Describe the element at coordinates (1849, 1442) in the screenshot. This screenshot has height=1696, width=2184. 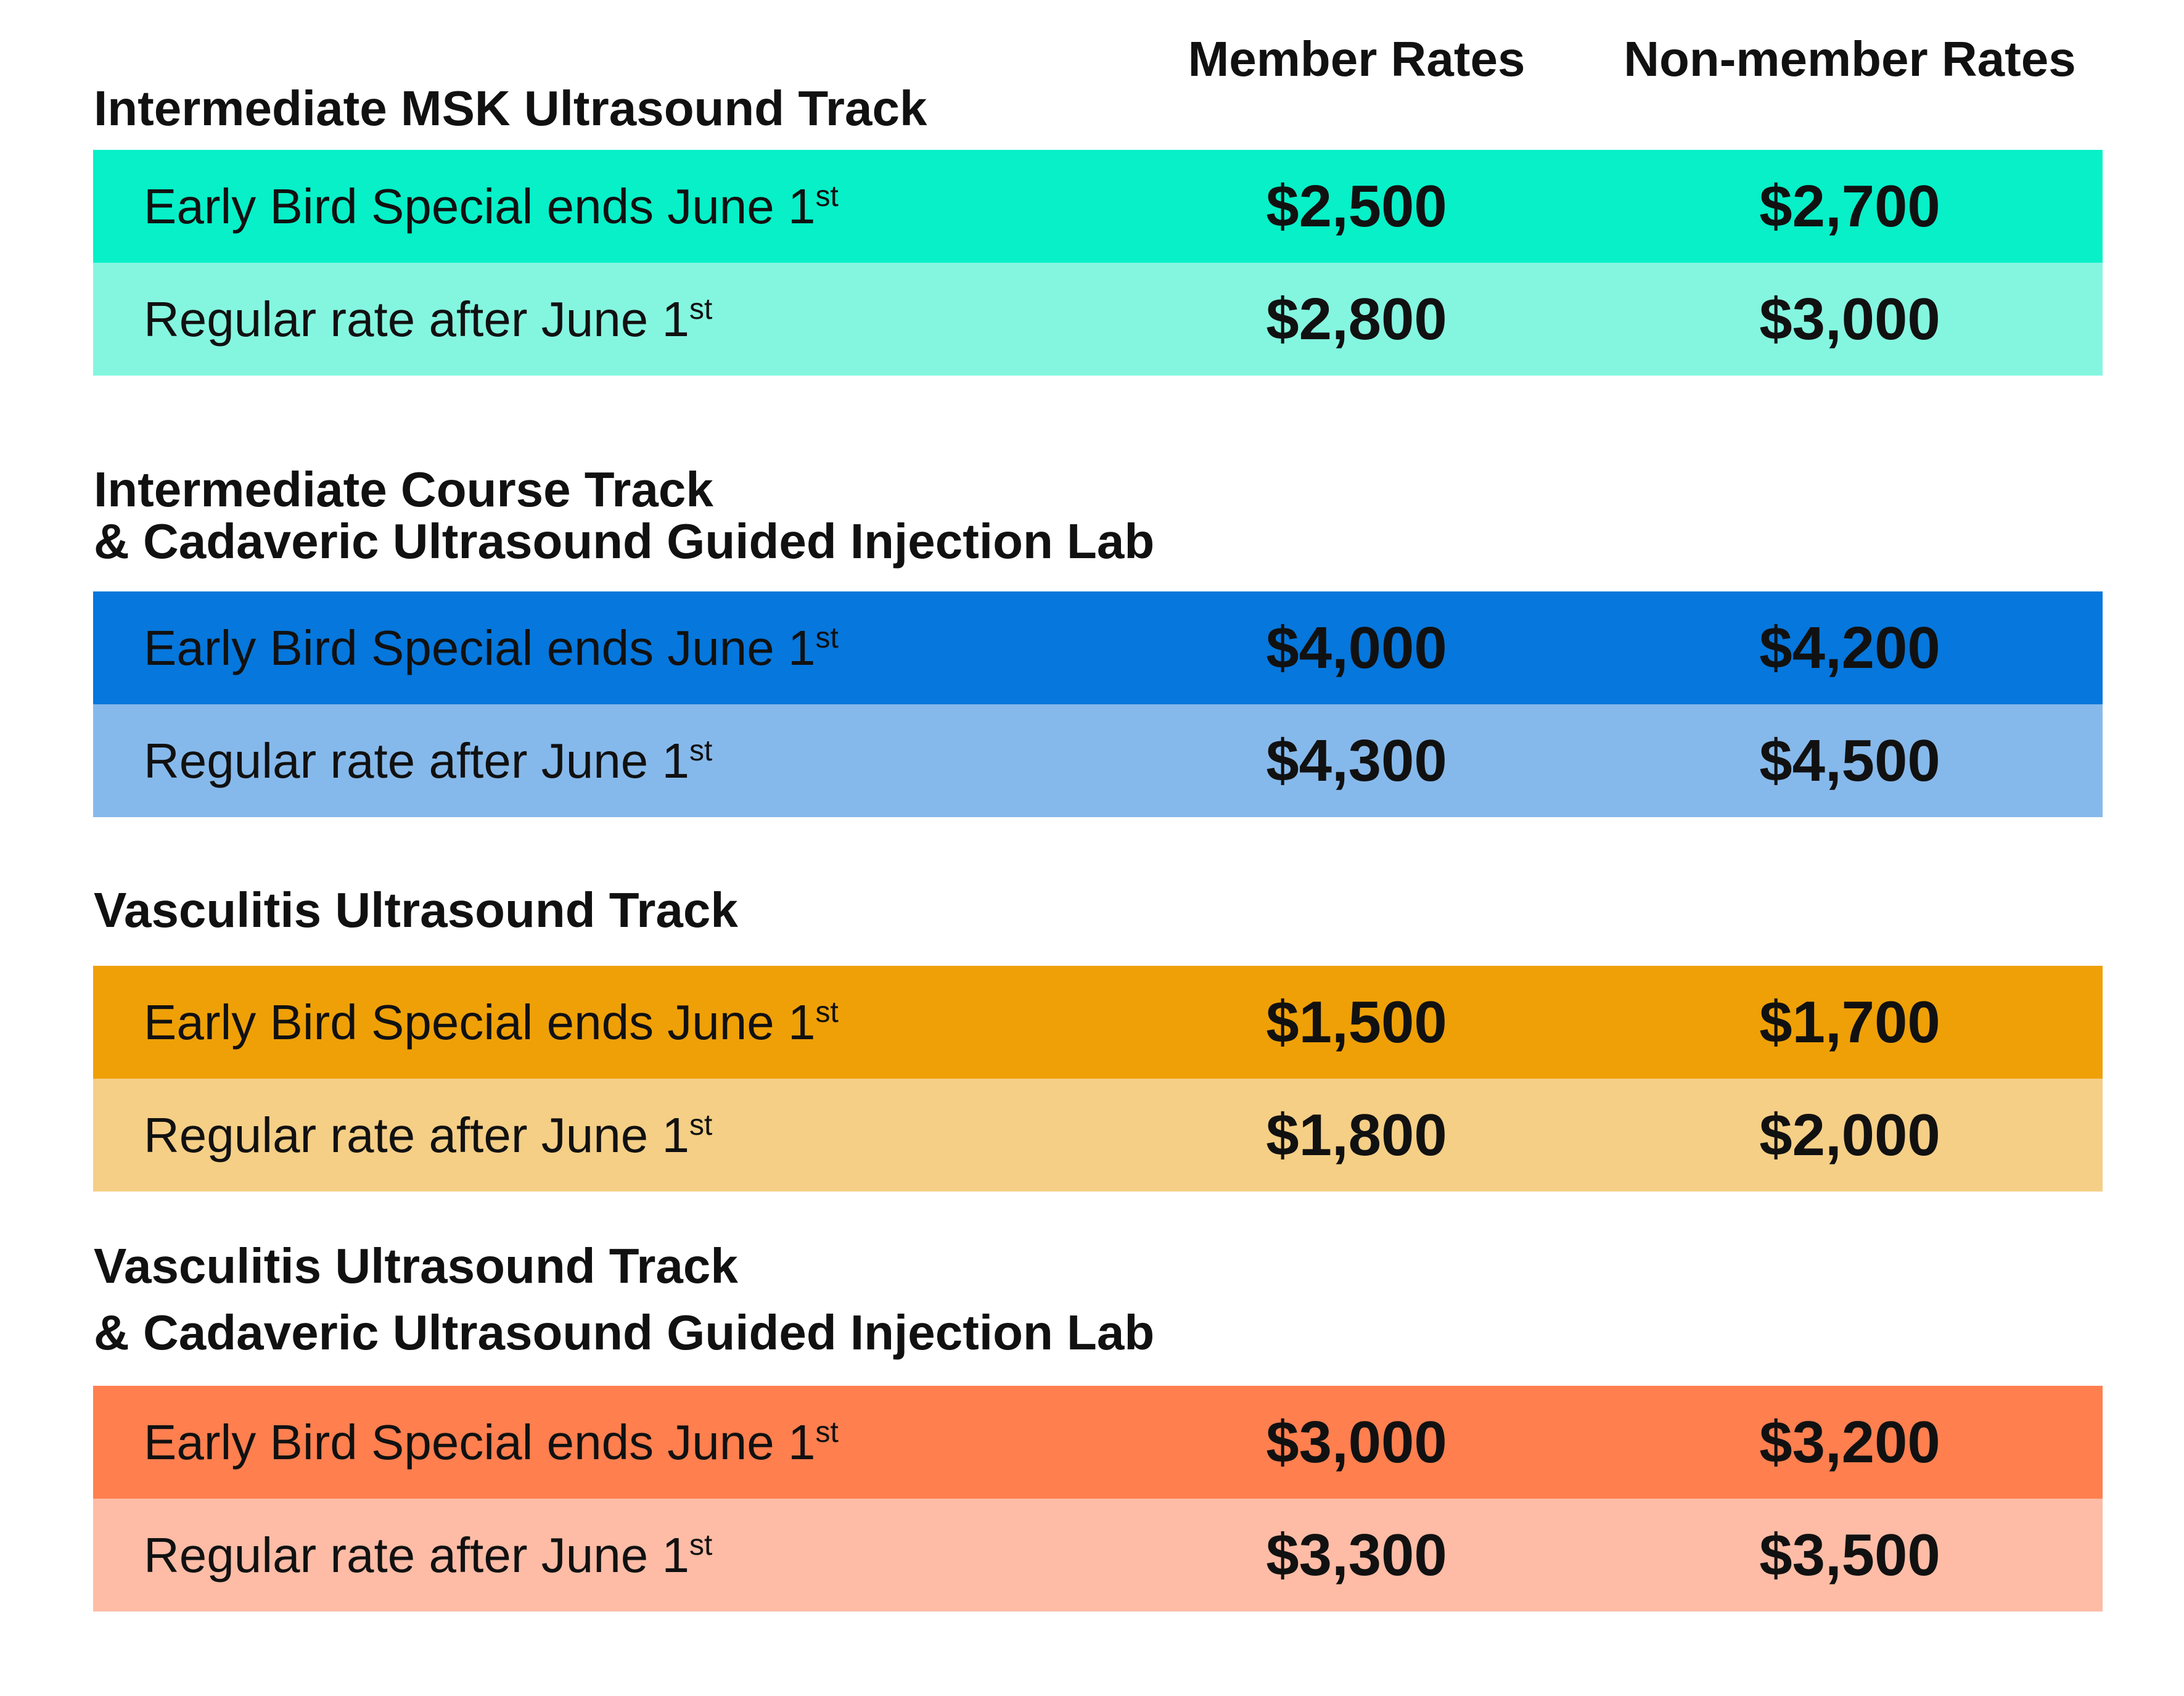
I see `nonmember-price: $3,200` at that location.